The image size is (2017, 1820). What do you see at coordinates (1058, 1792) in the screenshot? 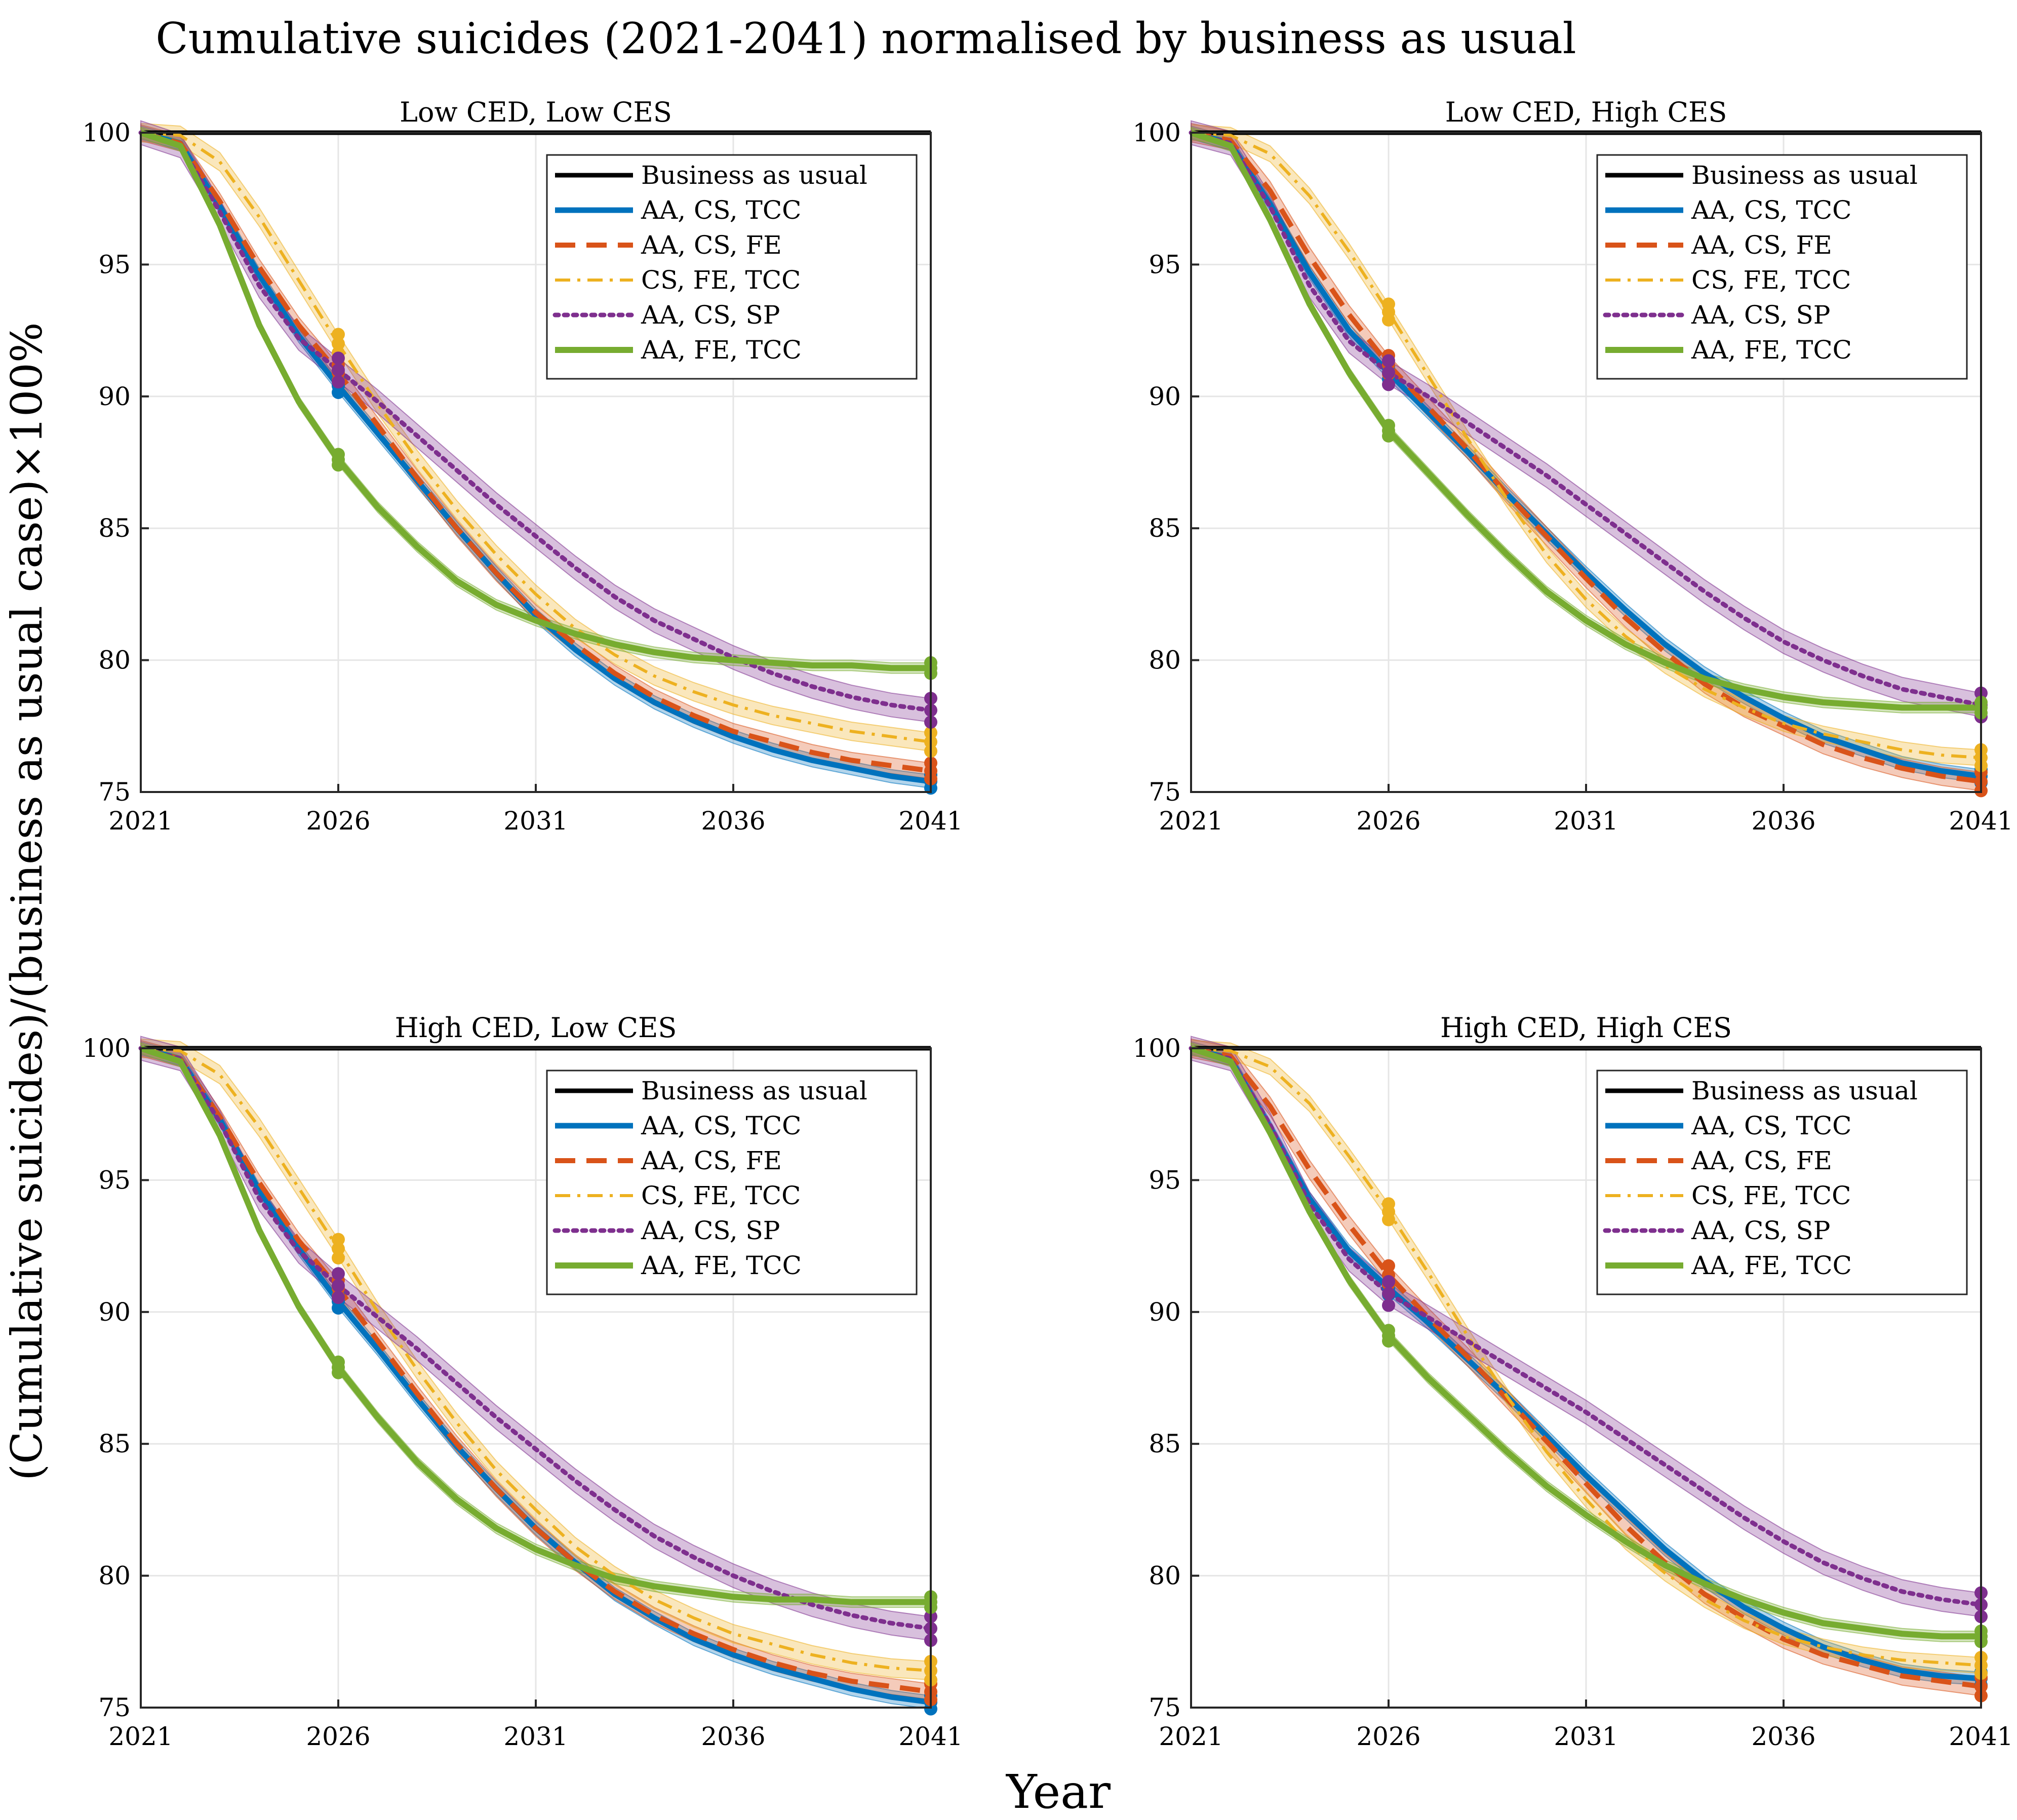
I see `x-axis-label: Year` at bounding box center [1058, 1792].